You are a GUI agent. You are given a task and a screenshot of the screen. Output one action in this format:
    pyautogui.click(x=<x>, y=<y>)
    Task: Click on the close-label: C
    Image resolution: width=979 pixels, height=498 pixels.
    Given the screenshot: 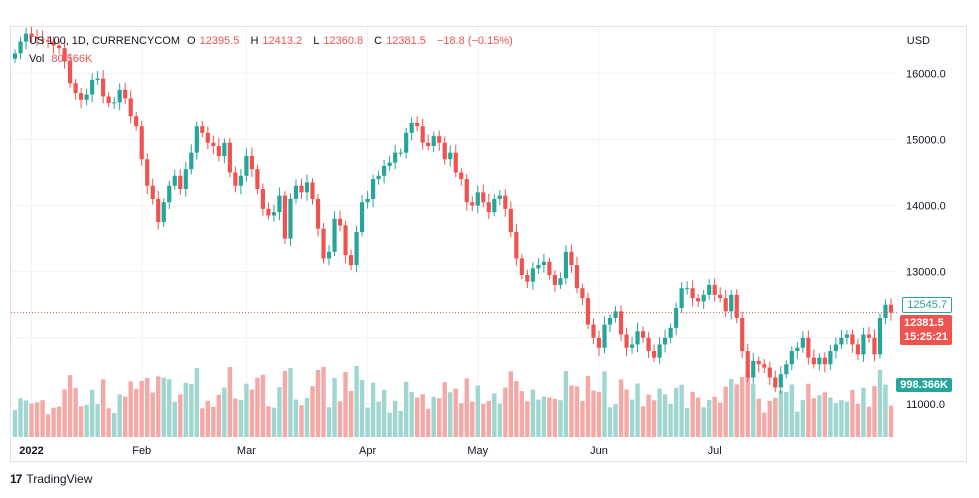 What is the action you would take?
    pyautogui.click(x=378, y=41)
    